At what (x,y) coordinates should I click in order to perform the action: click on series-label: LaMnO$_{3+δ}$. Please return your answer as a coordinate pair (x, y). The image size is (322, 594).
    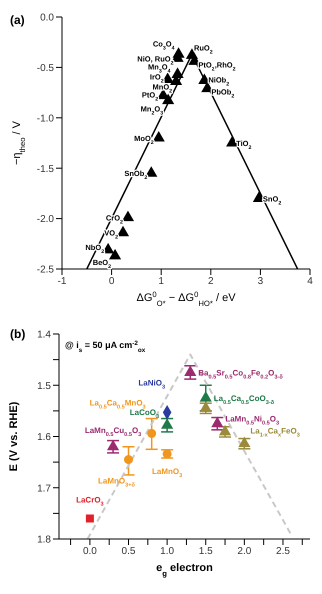
    Looking at the image, I should click on (117, 482).